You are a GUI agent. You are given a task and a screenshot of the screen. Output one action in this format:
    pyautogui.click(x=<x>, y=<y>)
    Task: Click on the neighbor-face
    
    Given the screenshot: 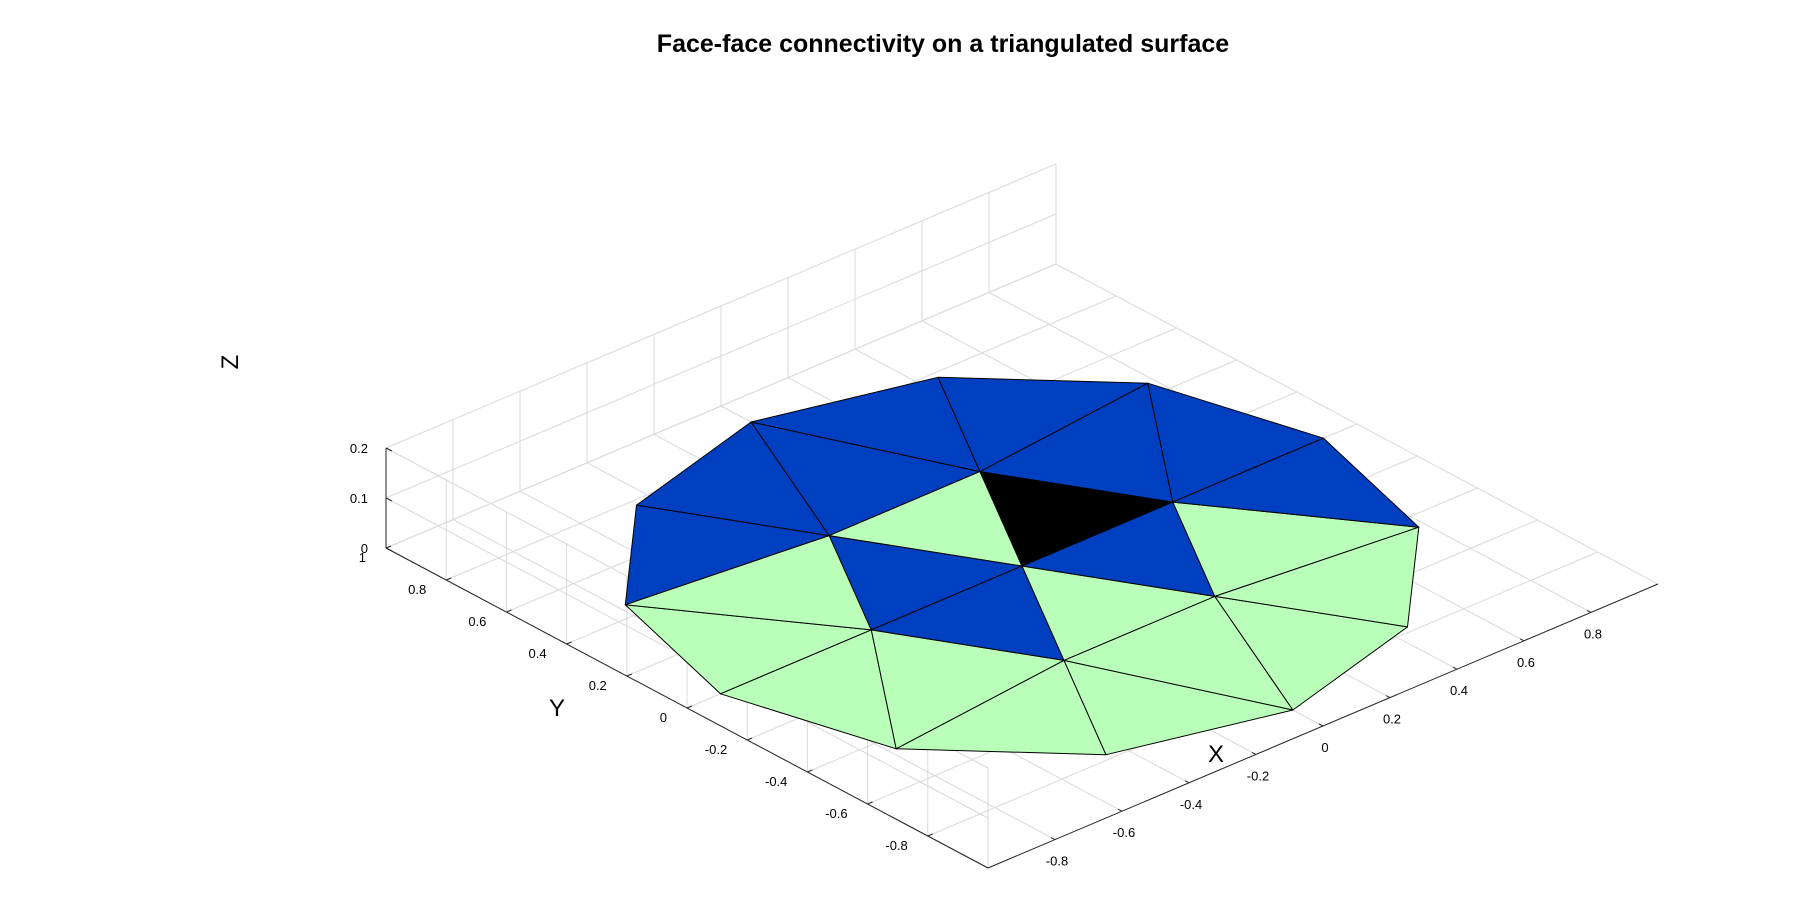 What is the action you would take?
    pyautogui.click(x=1296, y=482)
    